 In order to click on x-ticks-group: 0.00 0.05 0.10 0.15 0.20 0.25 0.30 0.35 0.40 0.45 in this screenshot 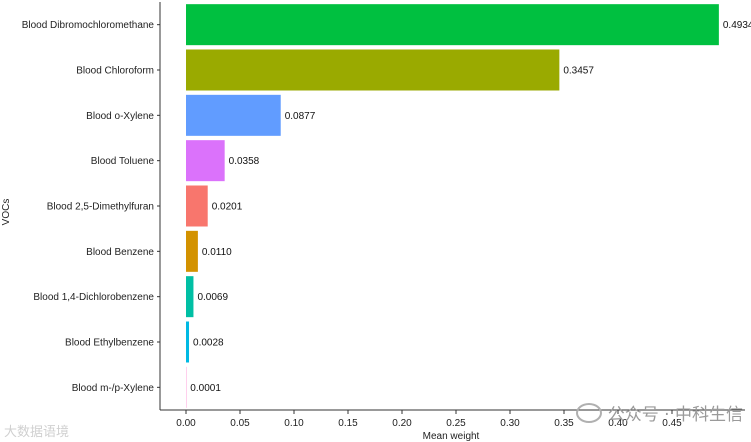, I will do `click(429, 419)`.